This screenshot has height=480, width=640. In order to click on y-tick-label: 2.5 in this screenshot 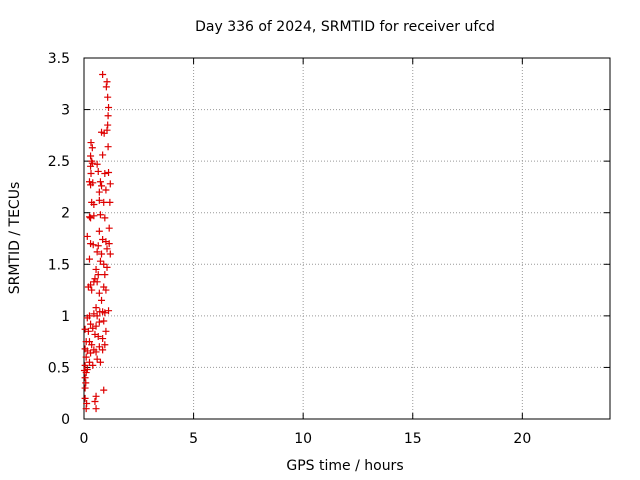, I will do `click(59, 162)`.